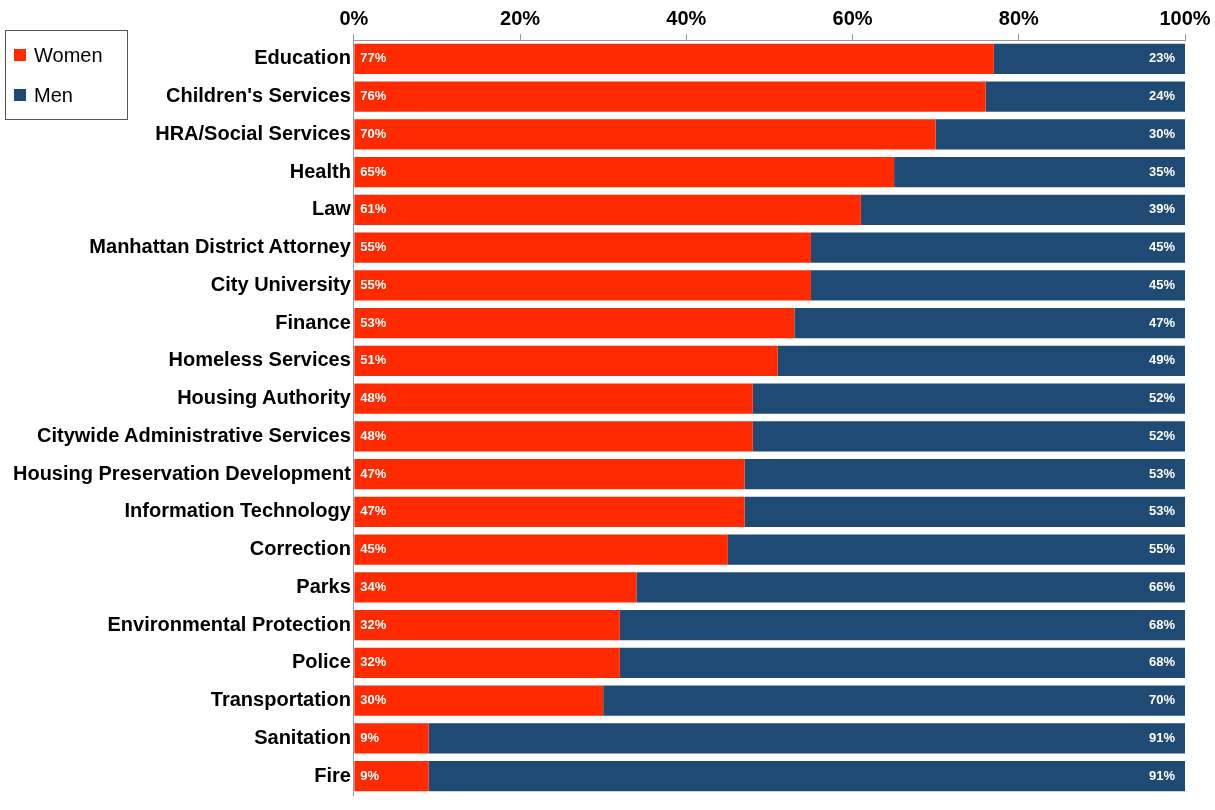 This screenshot has height=810, width=1215. What do you see at coordinates (259, 359) in the screenshot?
I see `y-tick-label: Homeless Services` at bounding box center [259, 359].